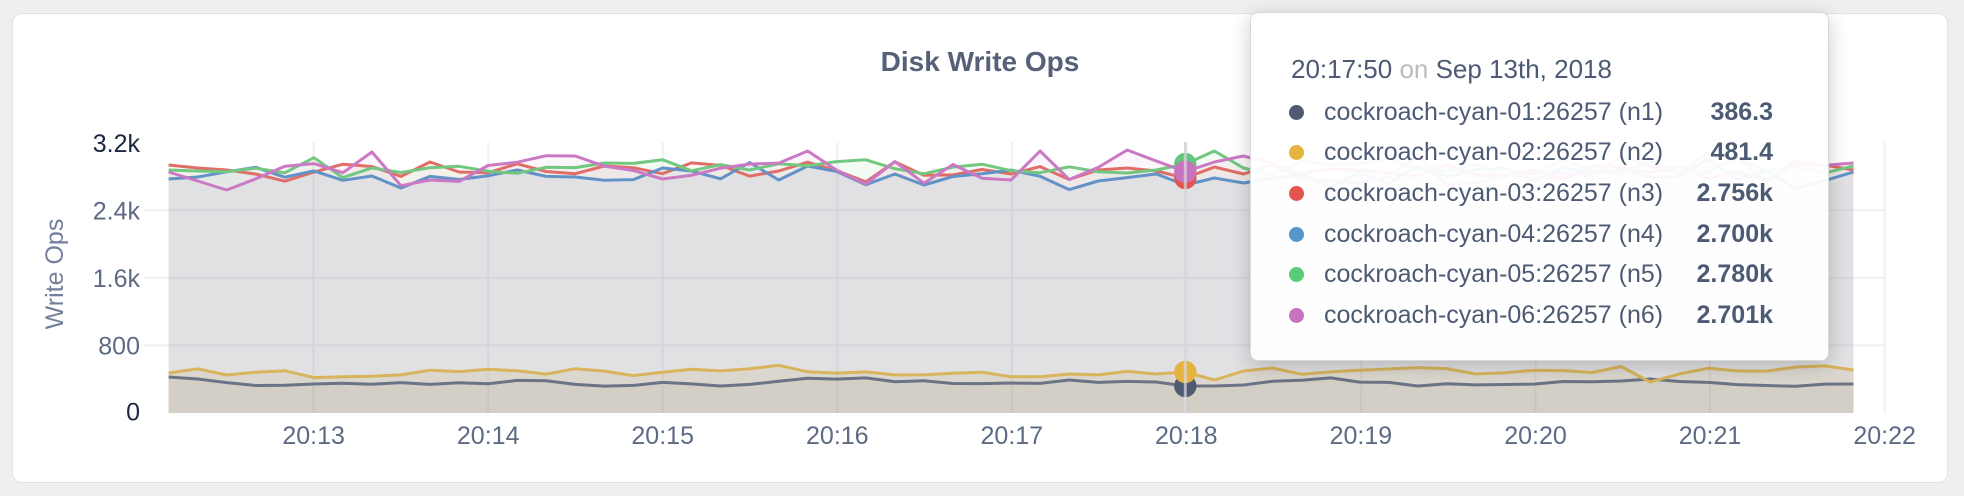 The image size is (1964, 496). What do you see at coordinates (133, 413) in the screenshot?
I see `svg-text: 0` at bounding box center [133, 413].